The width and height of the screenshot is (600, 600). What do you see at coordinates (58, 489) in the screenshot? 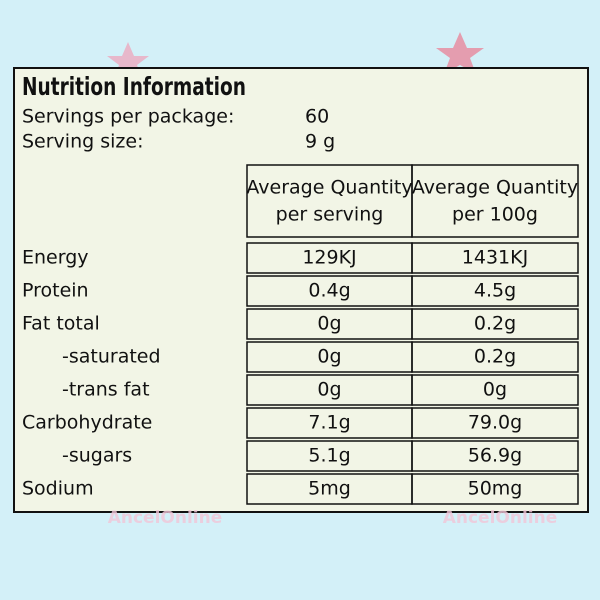
I see `row-label: Sodium` at bounding box center [58, 489].